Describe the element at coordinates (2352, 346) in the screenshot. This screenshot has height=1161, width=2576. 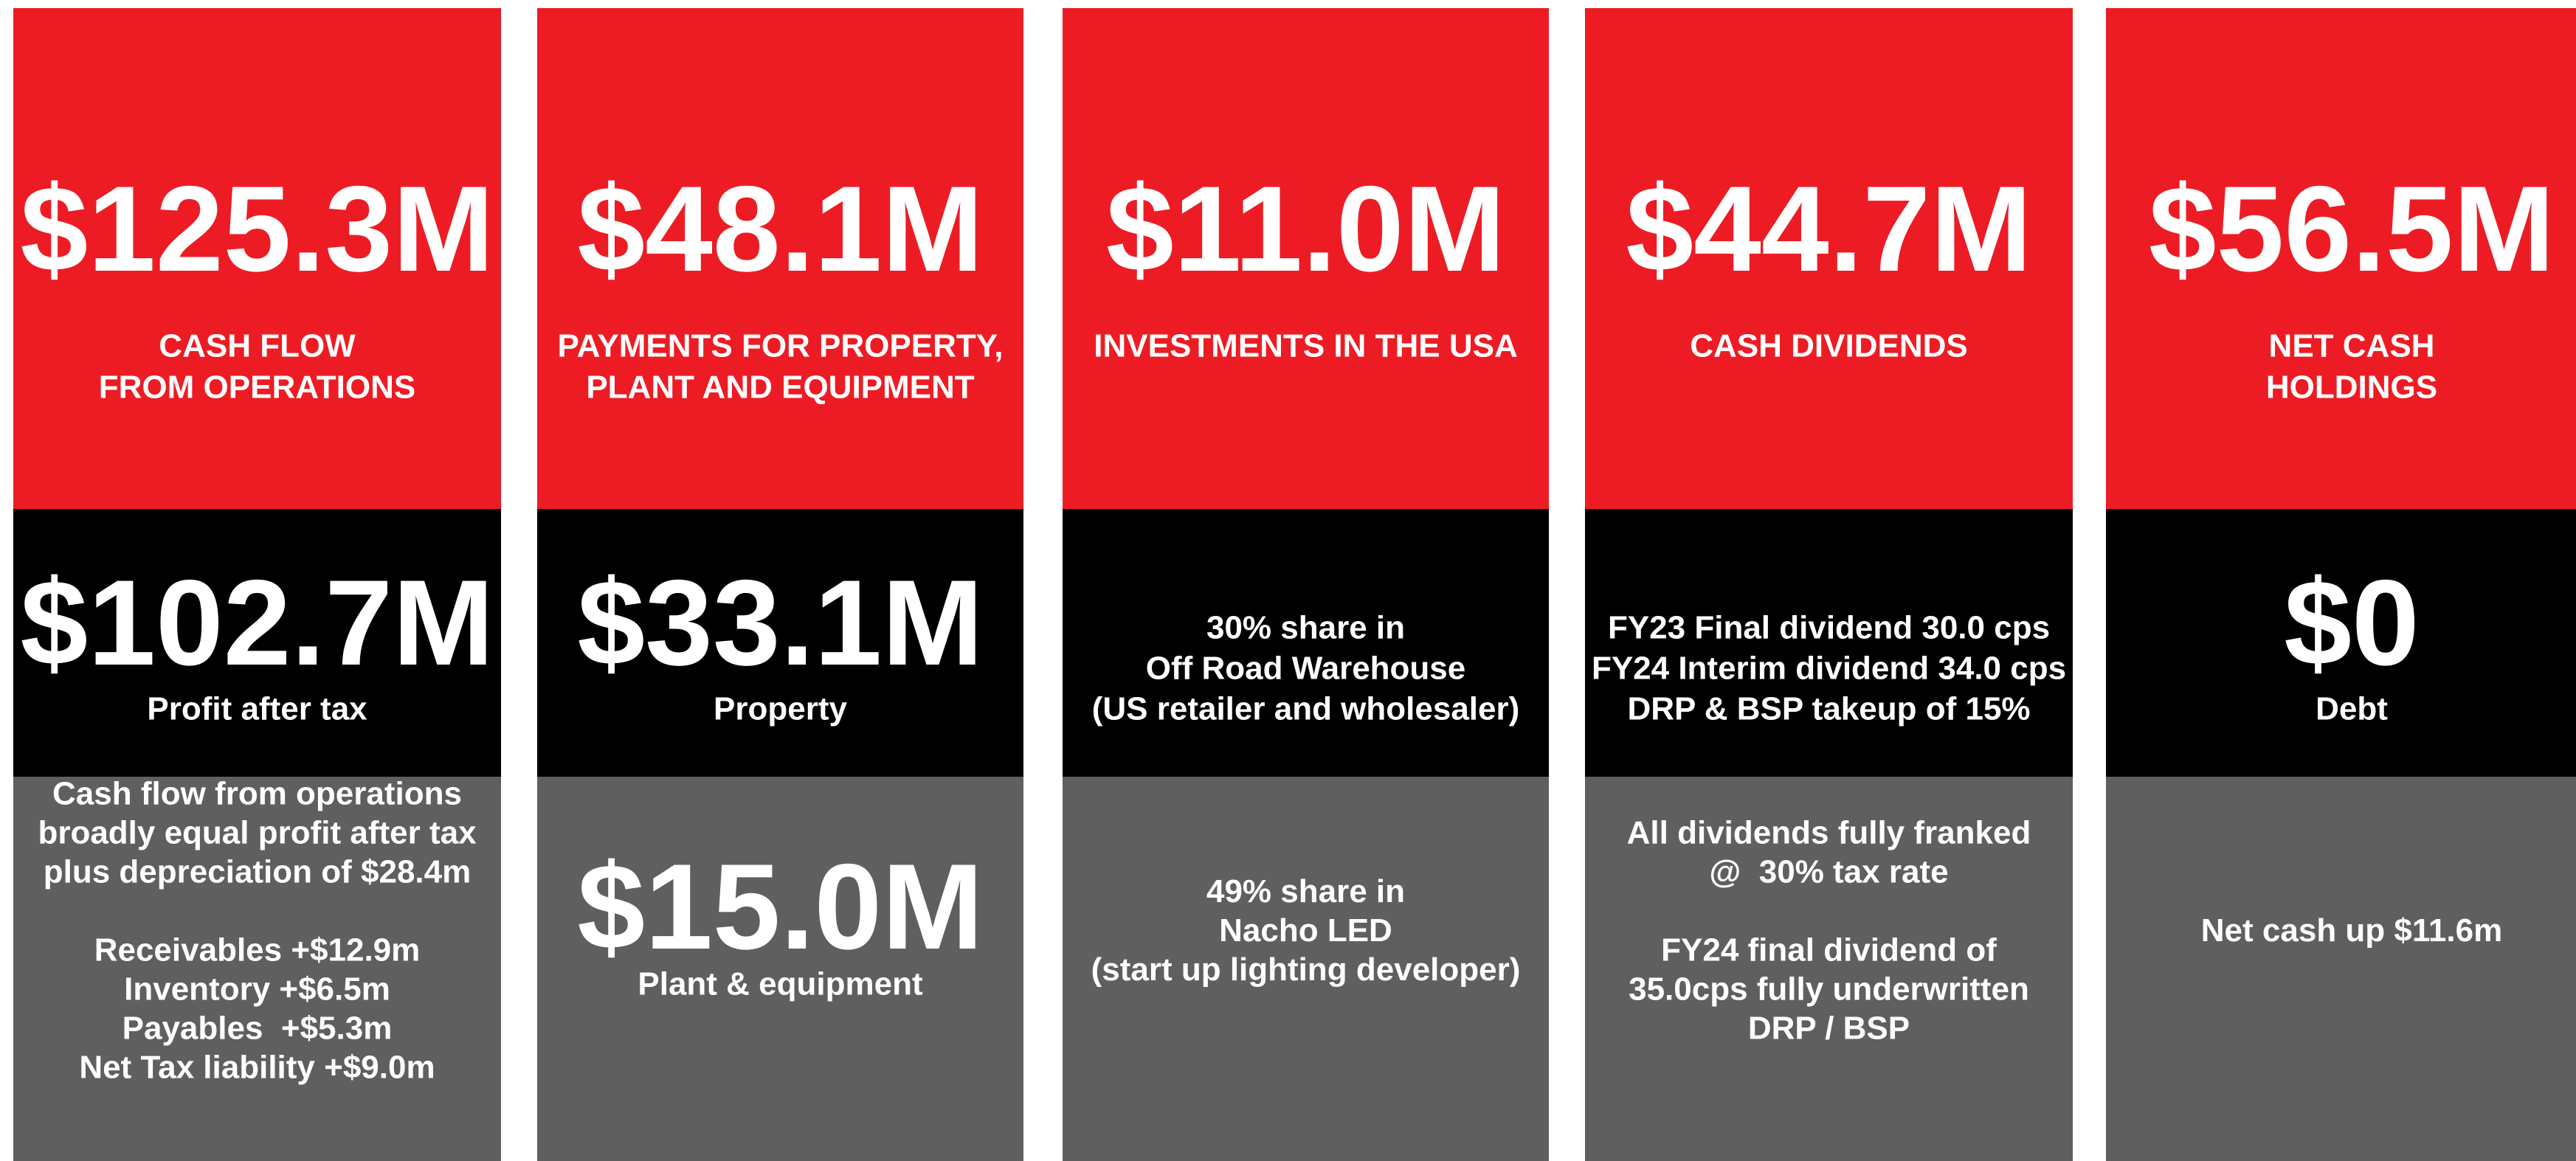
I see `headline-label: NET CASH` at that location.